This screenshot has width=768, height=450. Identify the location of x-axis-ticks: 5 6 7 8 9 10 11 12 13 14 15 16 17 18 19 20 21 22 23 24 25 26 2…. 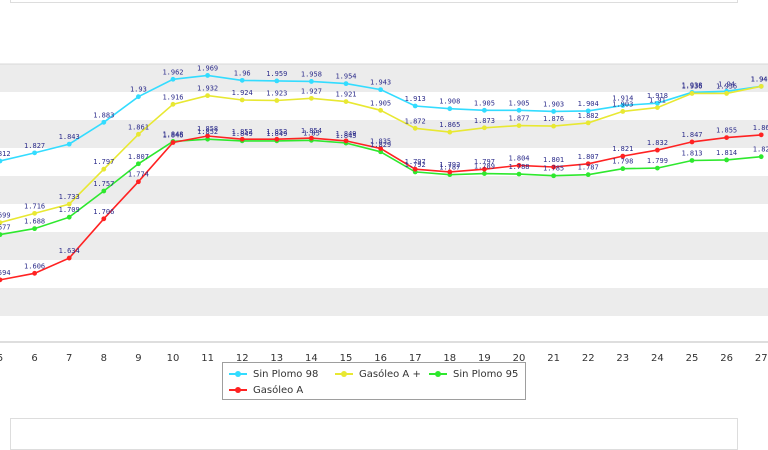
(384, 358).